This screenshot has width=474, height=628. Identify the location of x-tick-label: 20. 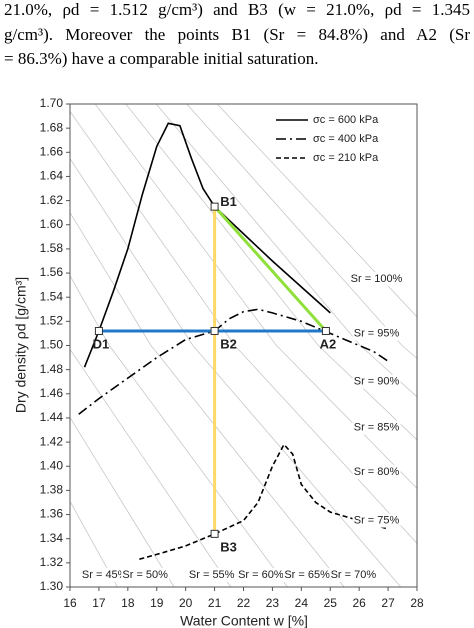
(186, 603).